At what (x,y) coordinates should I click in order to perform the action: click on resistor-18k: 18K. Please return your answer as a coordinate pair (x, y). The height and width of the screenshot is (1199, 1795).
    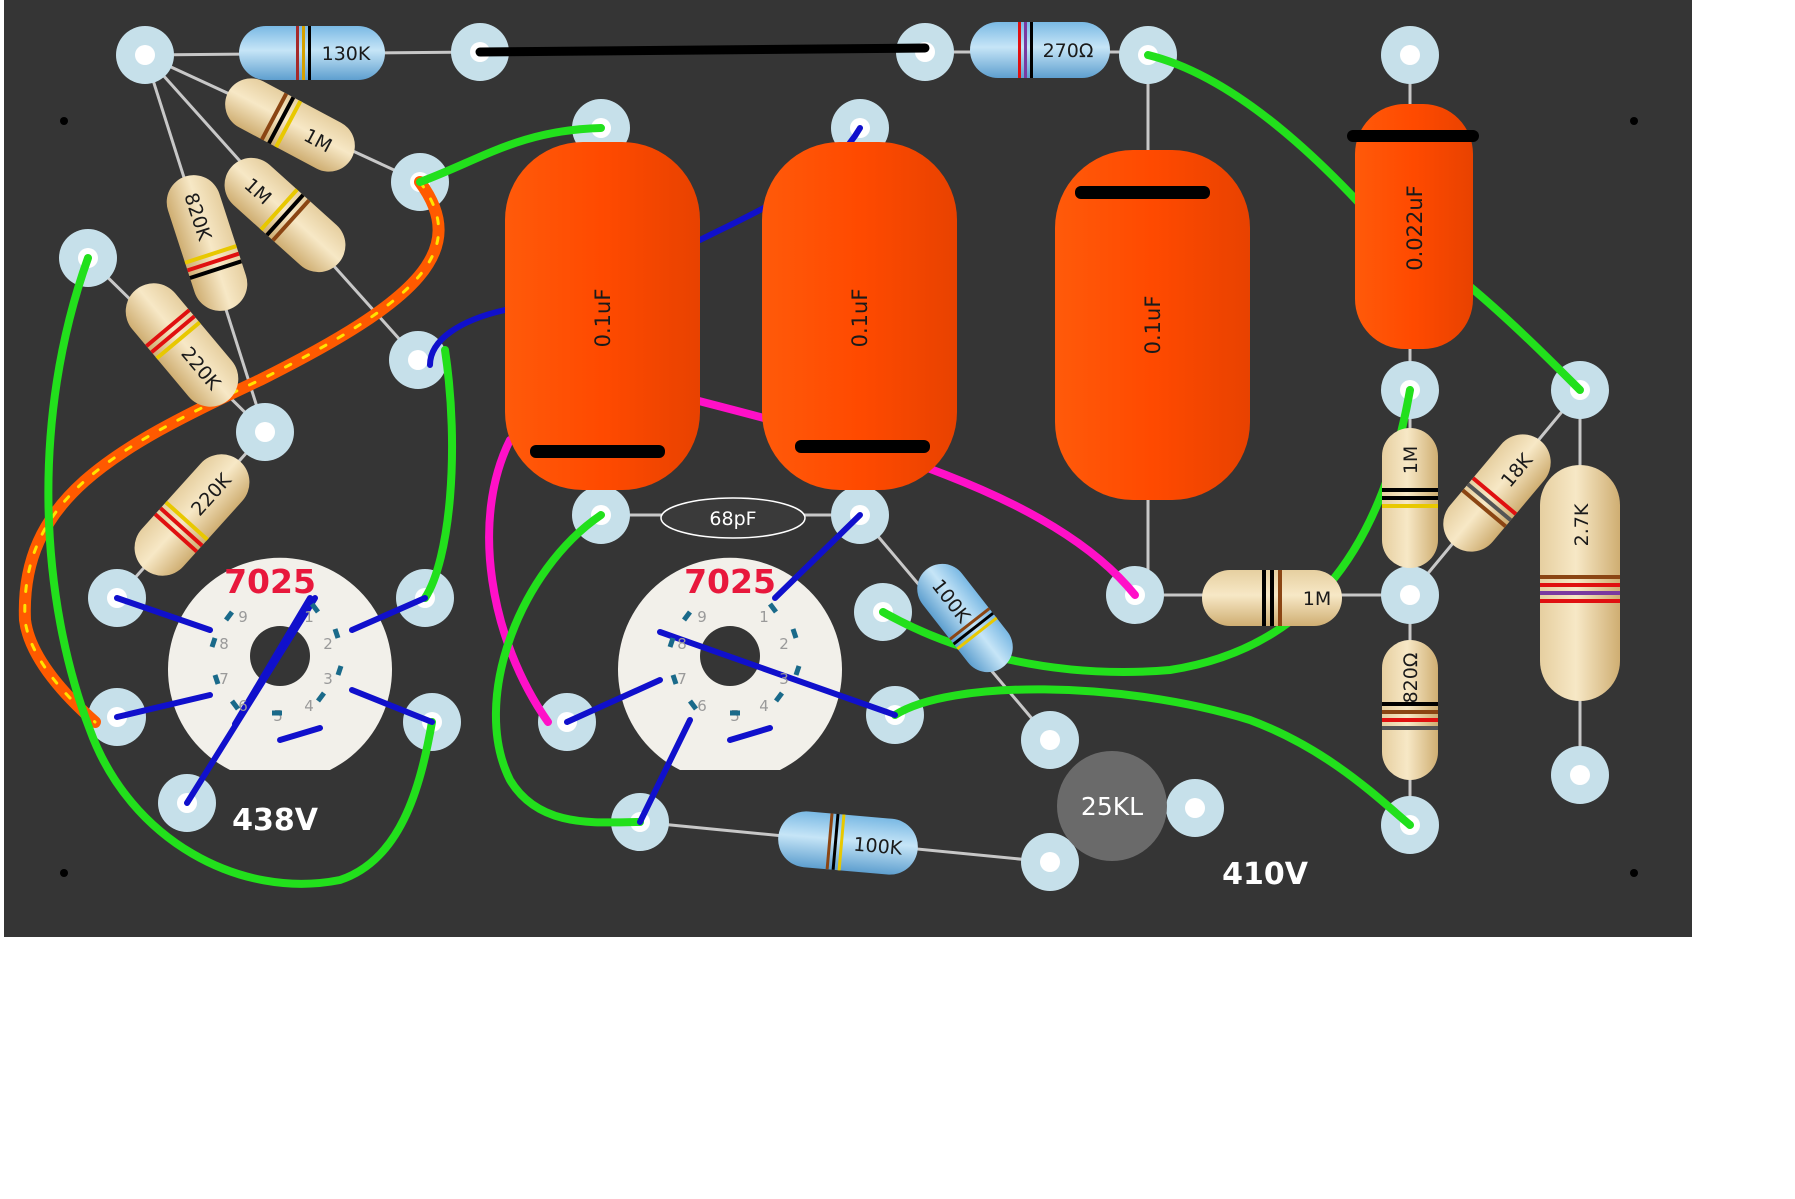
    Looking at the image, I should click on (1497, 493).